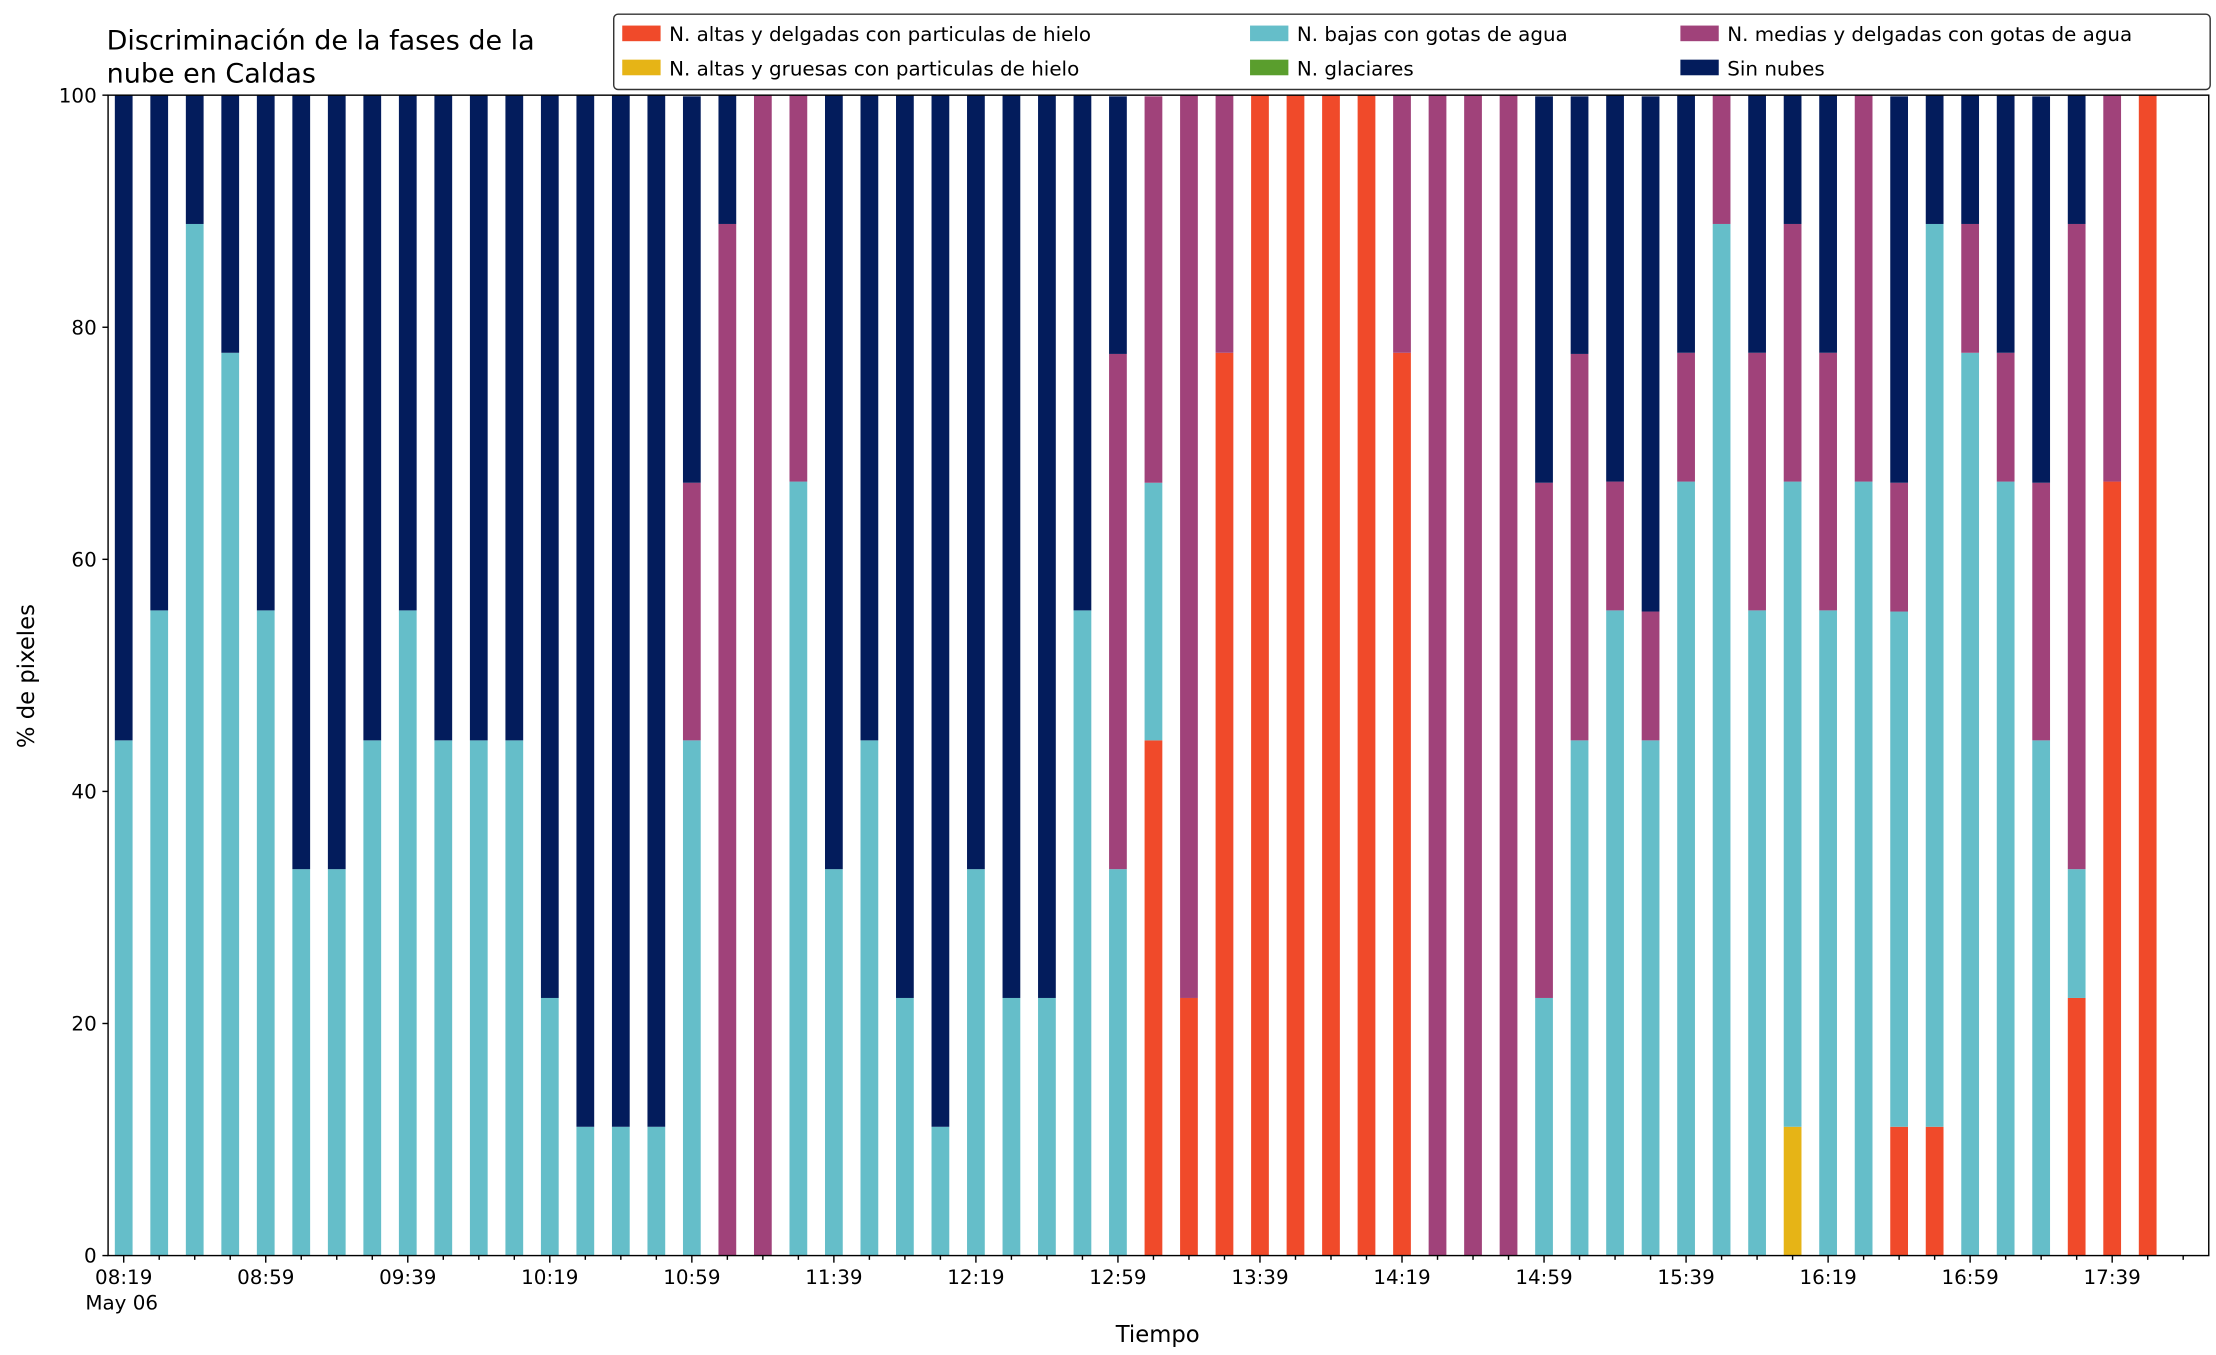  What do you see at coordinates (1259, 1277) in the screenshot?
I see `x-tick-label: 13:39` at bounding box center [1259, 1277].